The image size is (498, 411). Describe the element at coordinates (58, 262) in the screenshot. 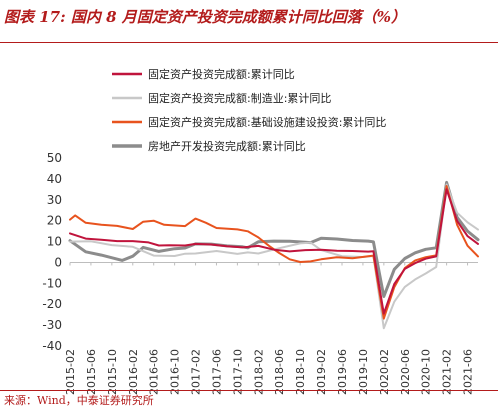

I see `y-tick-label: 0` at that location.